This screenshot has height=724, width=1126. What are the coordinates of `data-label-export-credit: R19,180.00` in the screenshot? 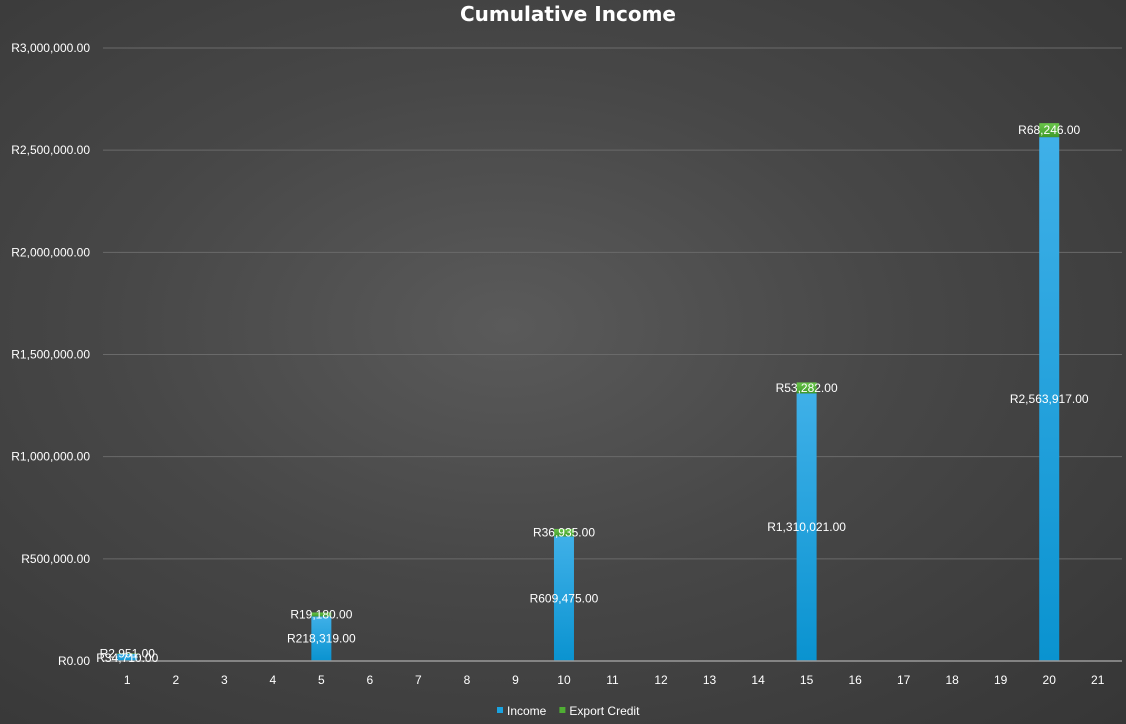 It's located at (321, 614).